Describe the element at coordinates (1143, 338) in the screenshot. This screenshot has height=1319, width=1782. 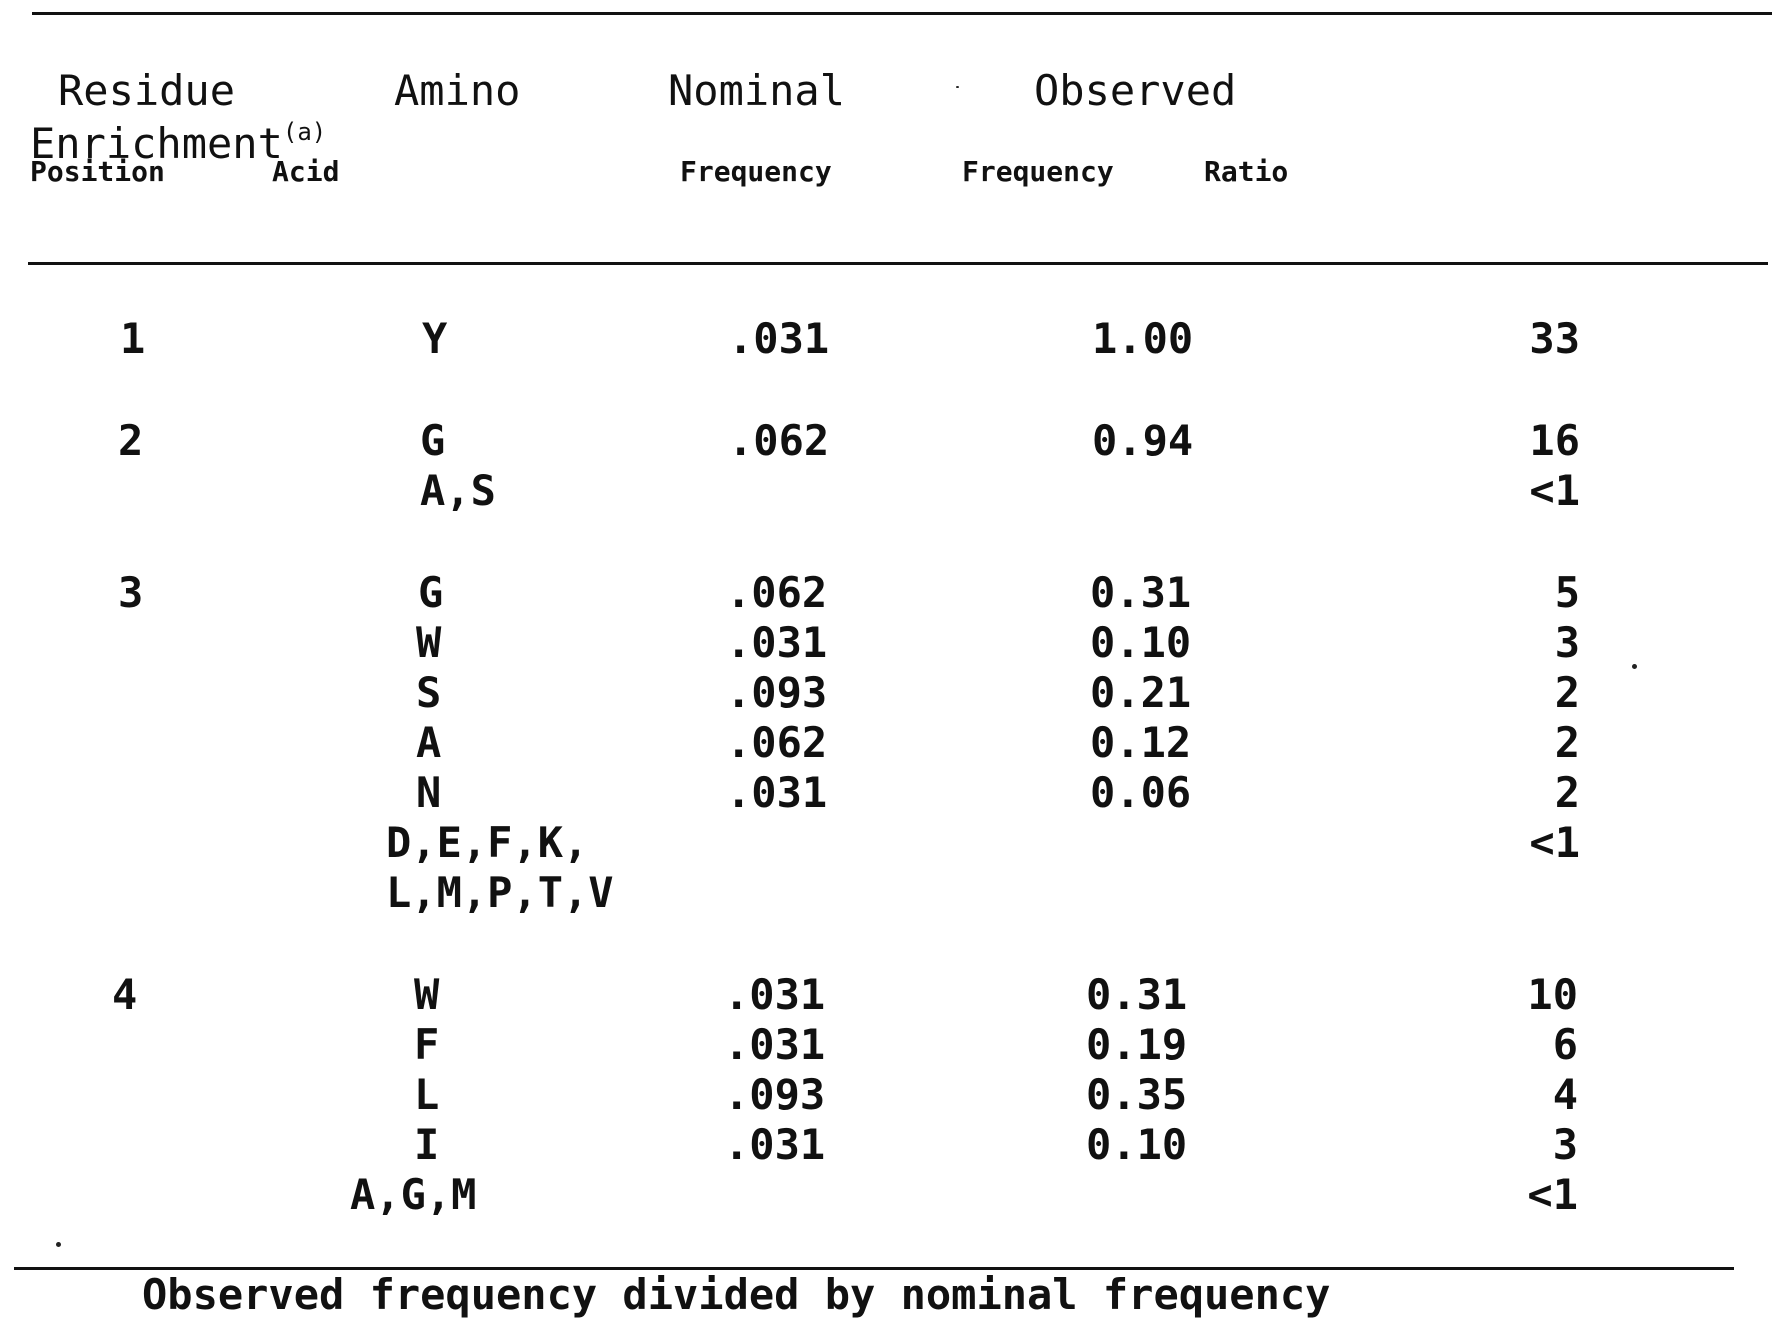
I see `table-cell-observed: 1.00` at that location.